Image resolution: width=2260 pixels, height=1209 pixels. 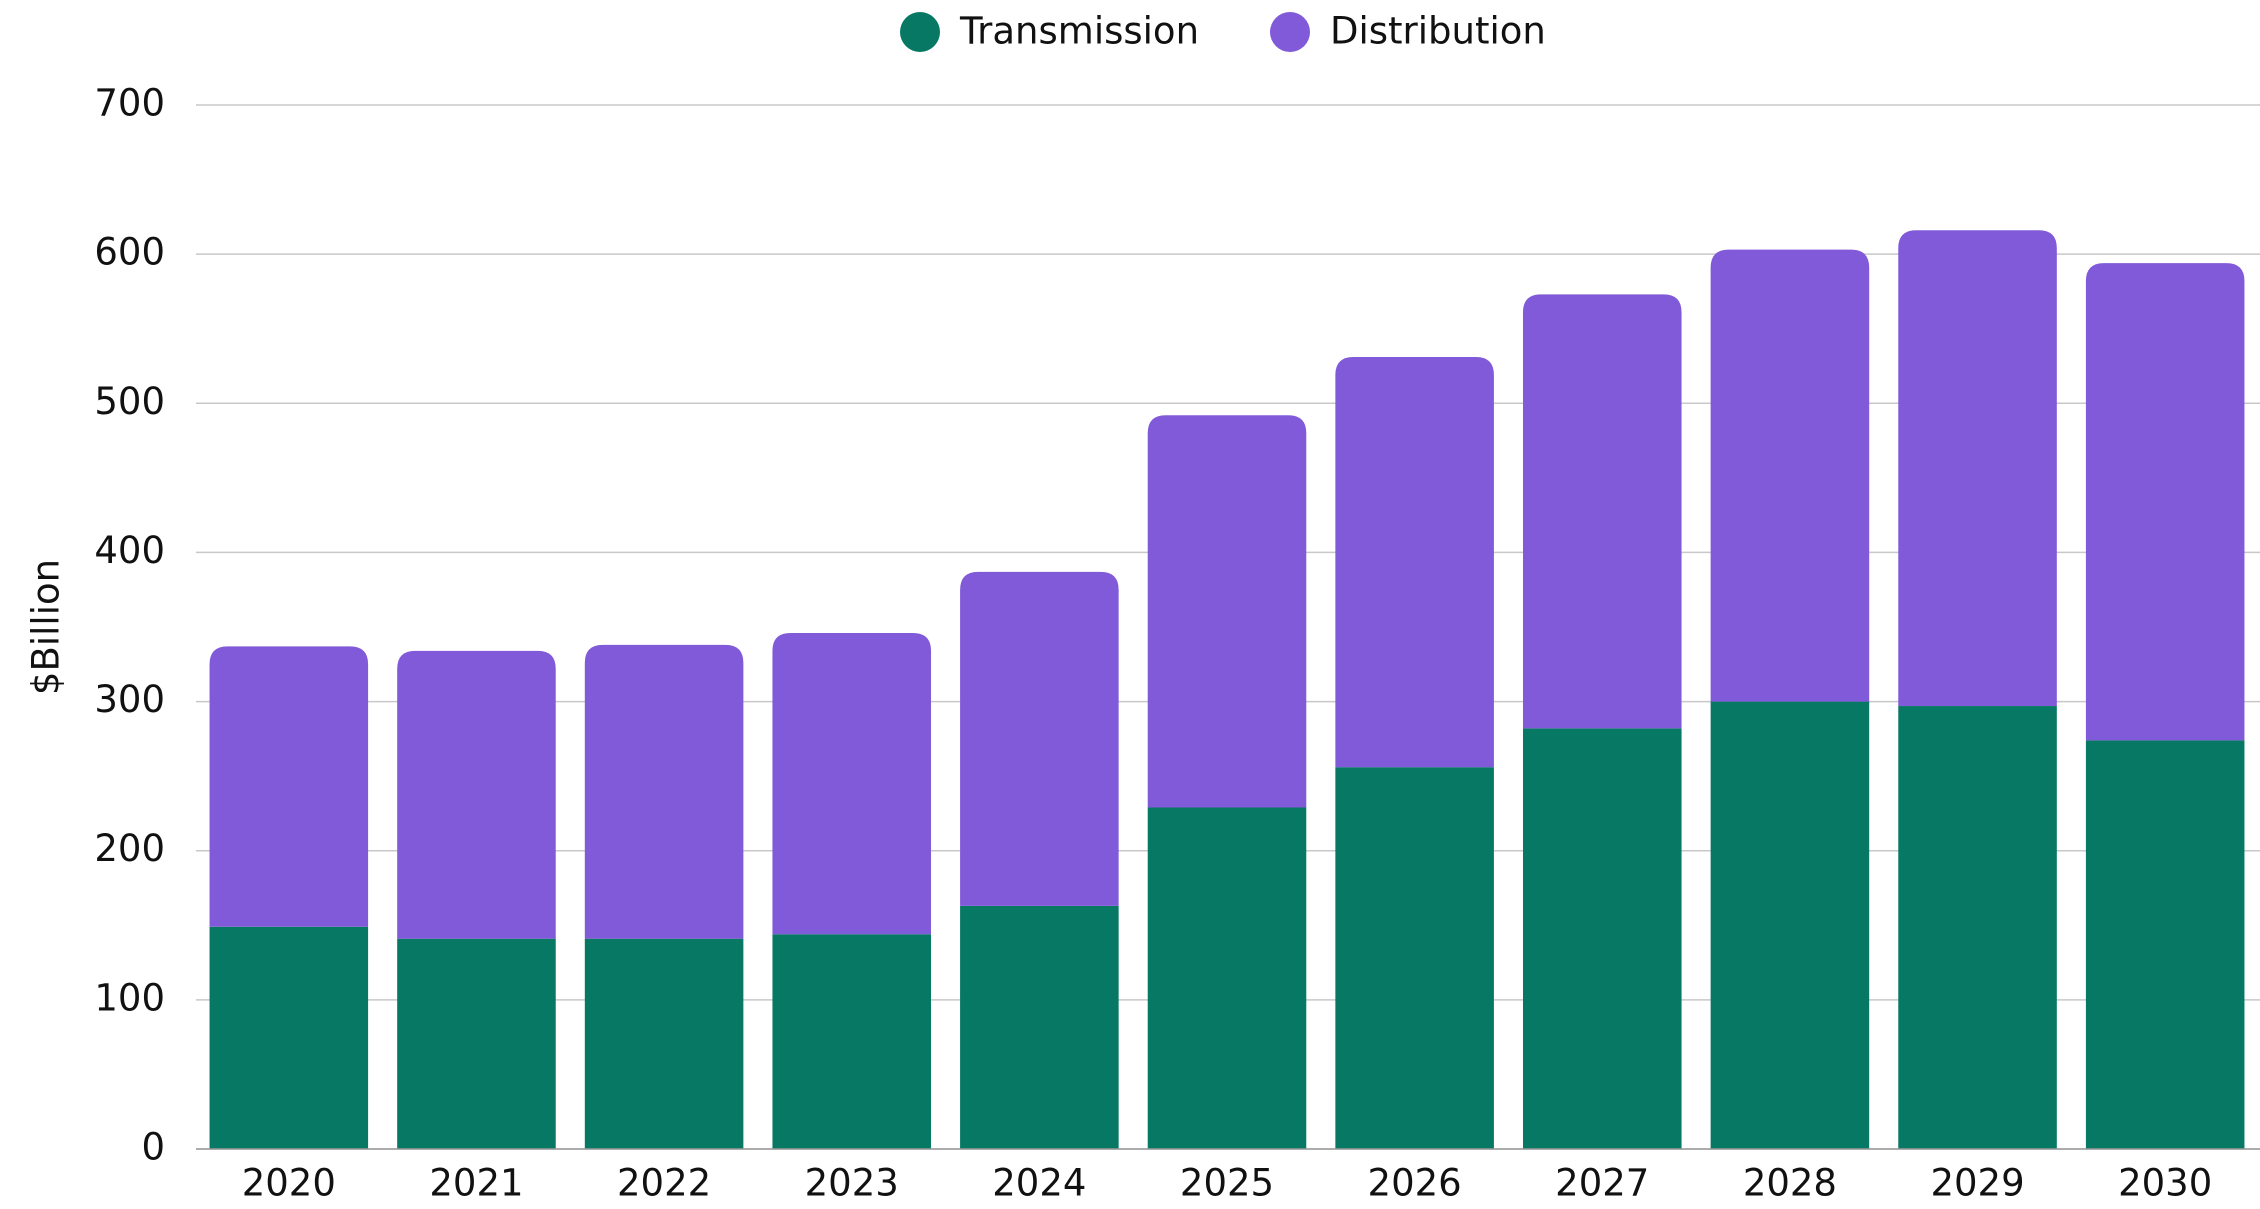 I want to click on x-tick-label: 2027, so click(x=1602, y=1183).